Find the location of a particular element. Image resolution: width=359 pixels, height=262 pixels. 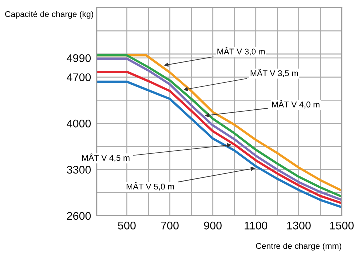

y-tick-label: 4990 is located at coordinates (79, 58).